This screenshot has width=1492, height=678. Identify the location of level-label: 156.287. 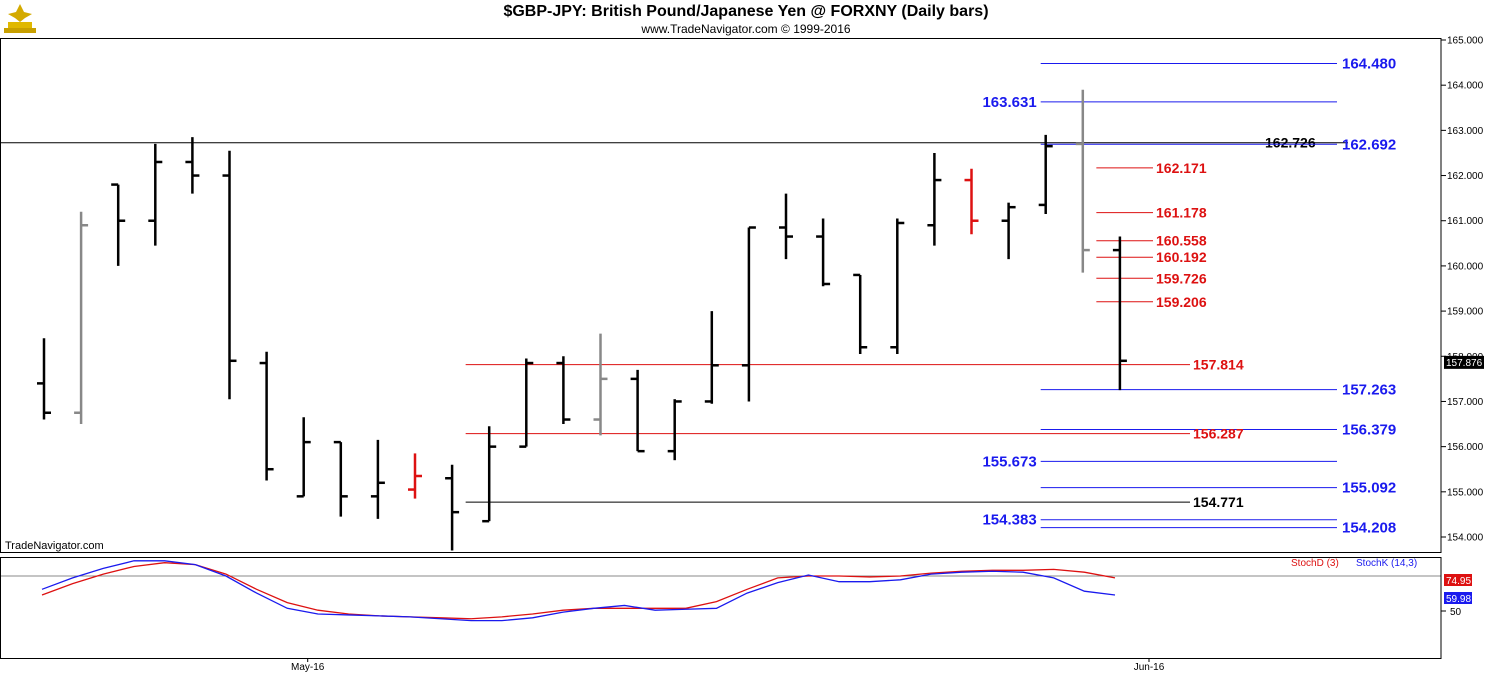
(1218, 434).